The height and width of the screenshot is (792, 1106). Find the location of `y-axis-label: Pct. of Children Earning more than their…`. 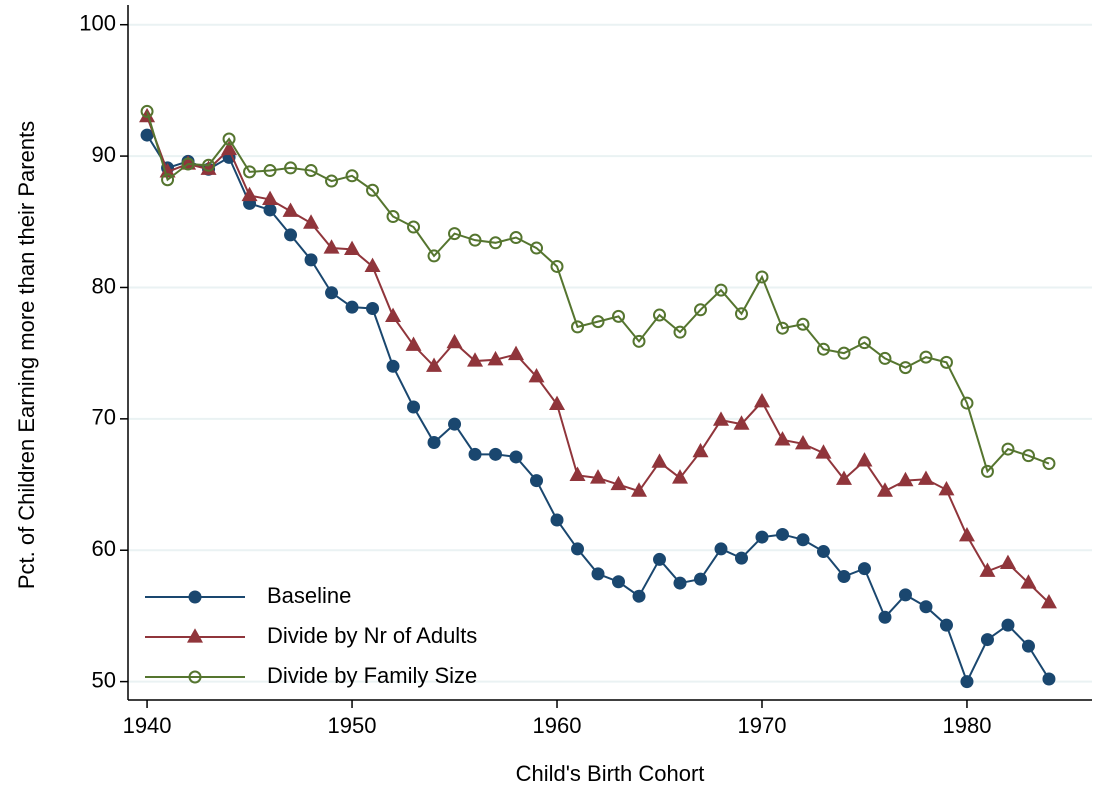

y-axis-label: Pct. of Children Earning more than their… is located at coordinates (26, 355).